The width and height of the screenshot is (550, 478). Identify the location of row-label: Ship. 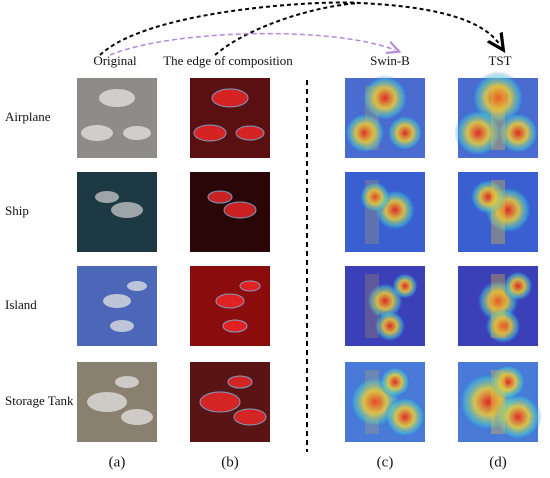
(17, 210).